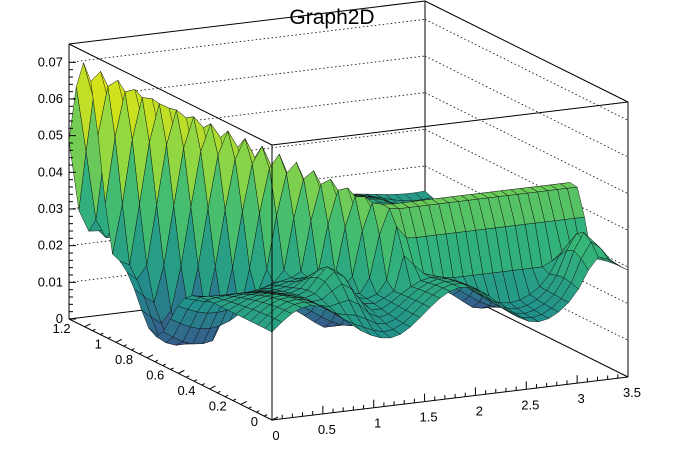 This screenshot has width=696, height=472. What do you see at coordinates (327, 429) in the screenshot?
I see `x-tick-label: 0.5` at bounding box center [327, 429].